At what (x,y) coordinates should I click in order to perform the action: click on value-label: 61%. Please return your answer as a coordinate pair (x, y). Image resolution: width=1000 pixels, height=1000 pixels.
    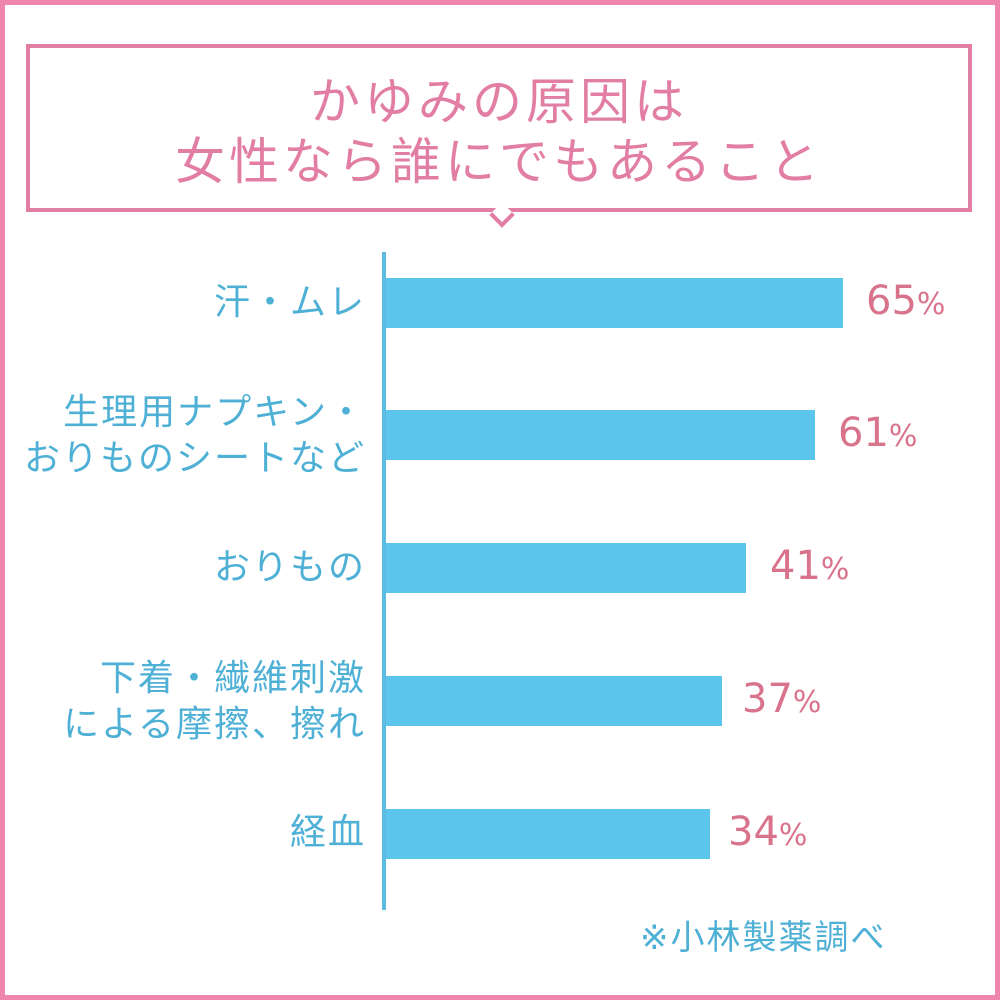
    Looking at the image, I should click on (877, 435).